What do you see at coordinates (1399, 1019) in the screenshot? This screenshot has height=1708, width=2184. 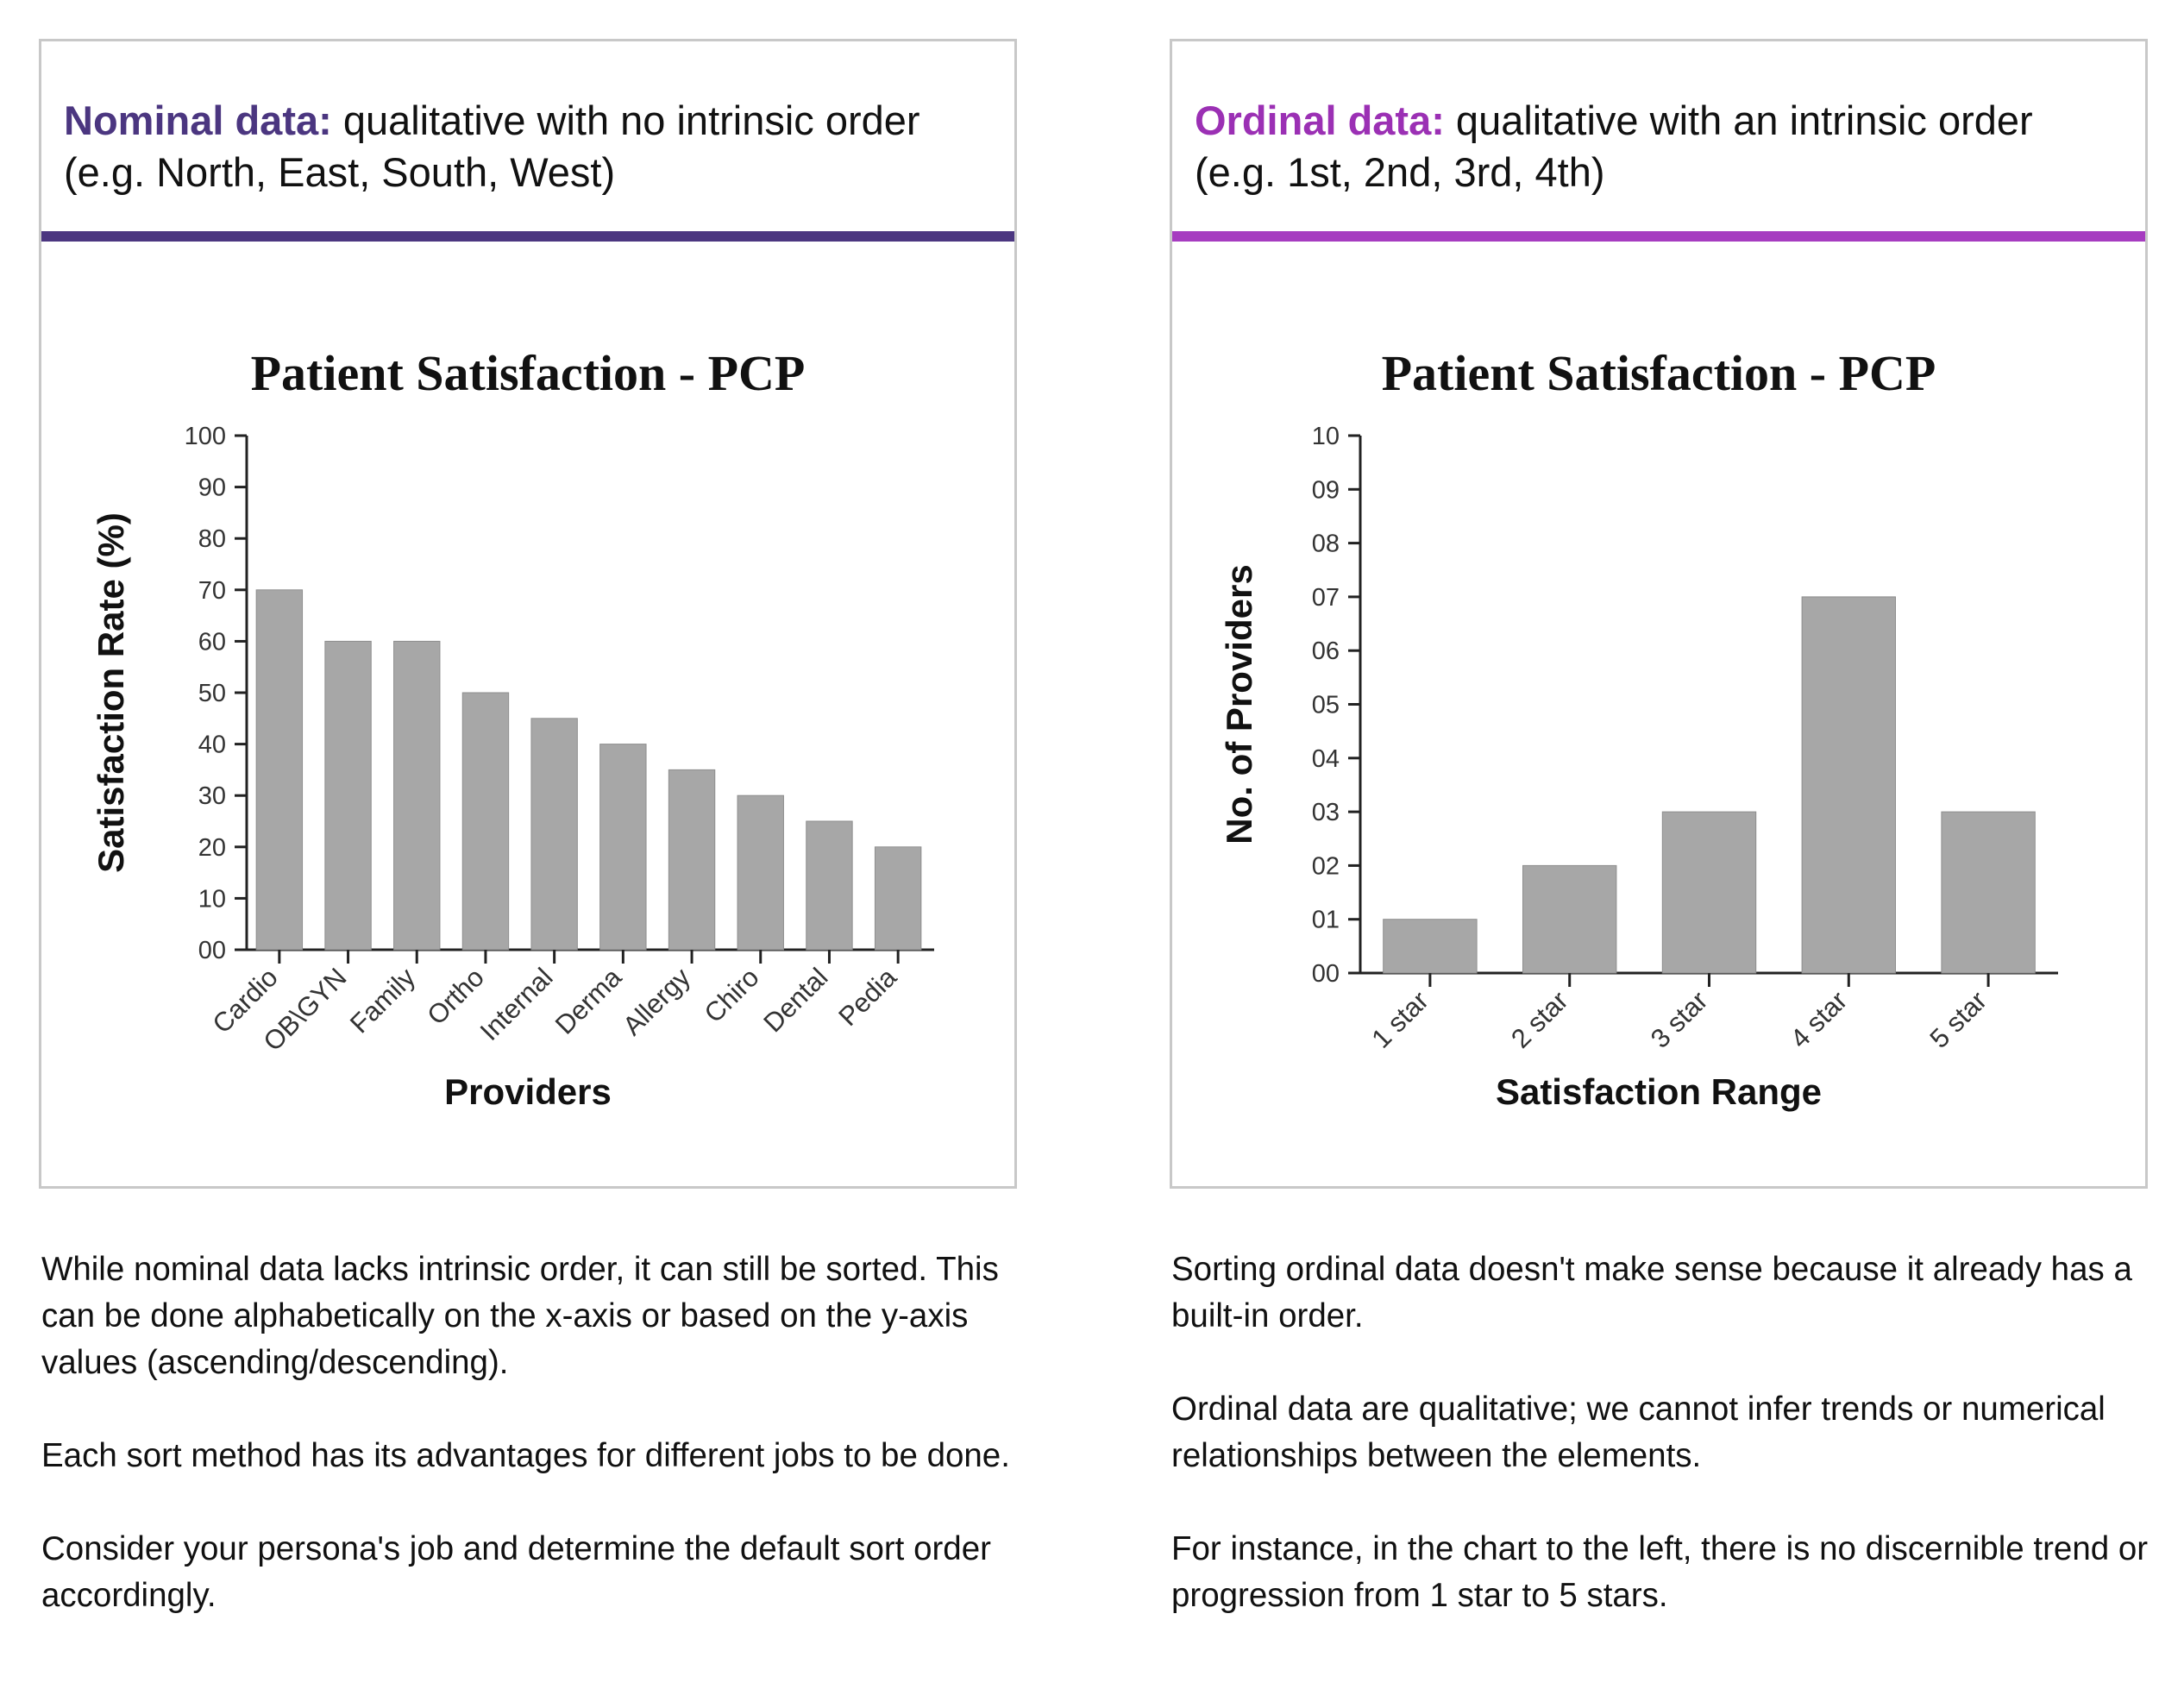 I see `x-tick-label: 1 star` at bounding box center [1399, 1019].